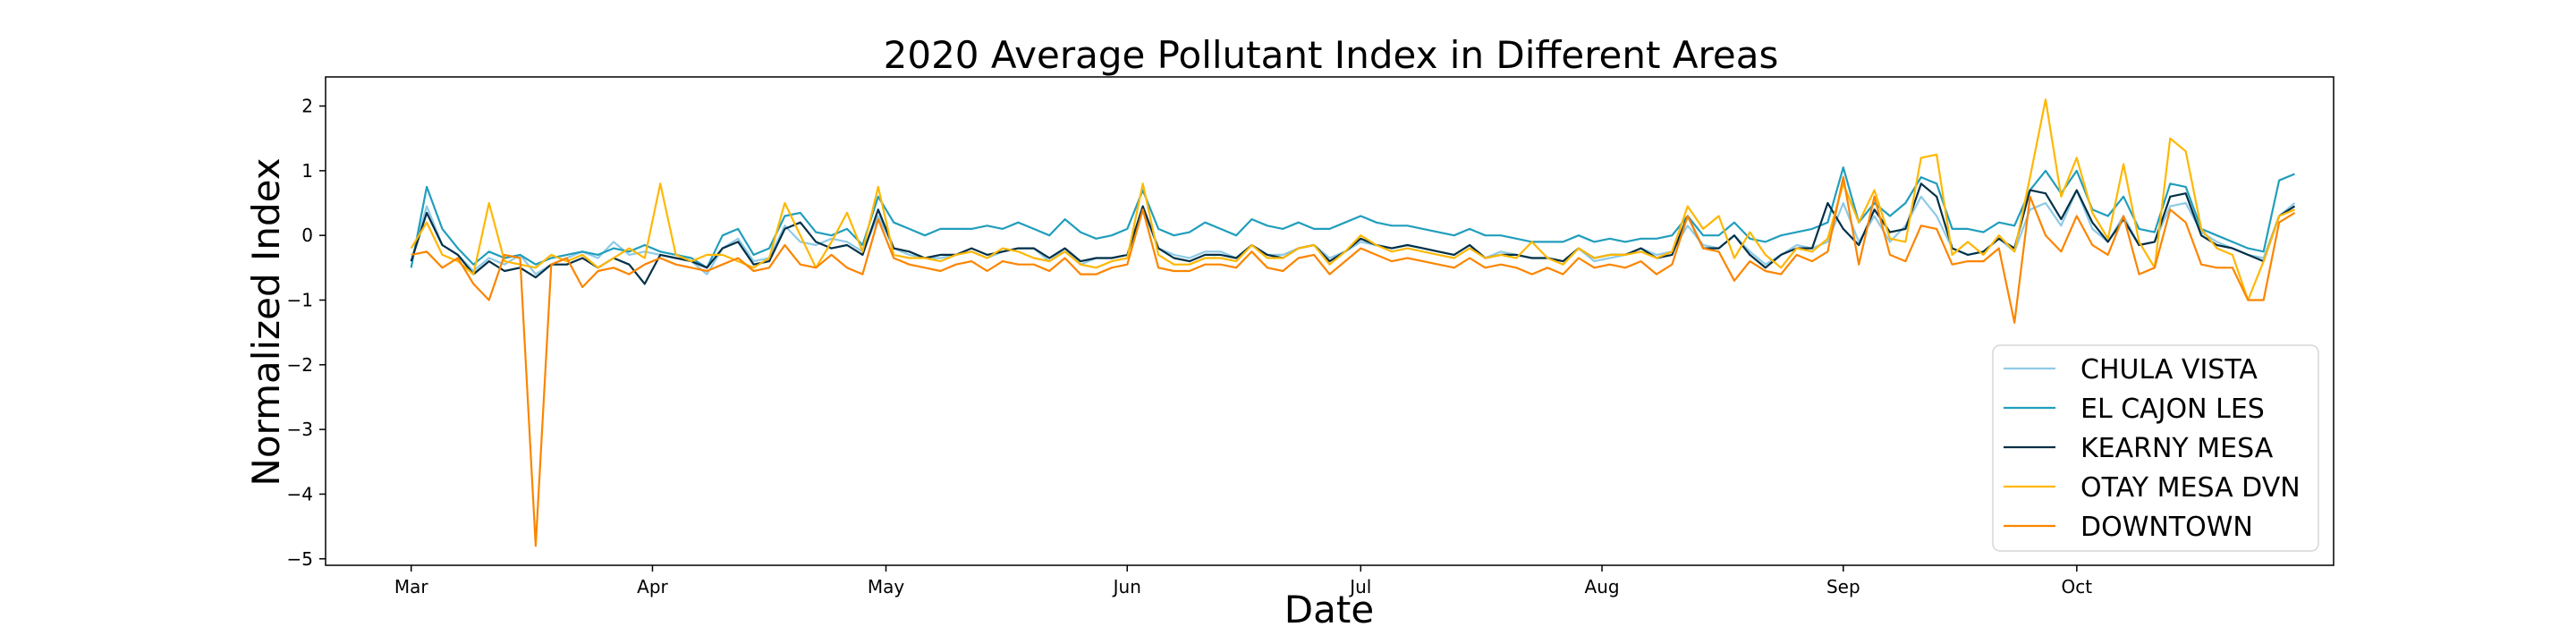 This screenshot has width=2576, height=644. What do you see at coordinates (266, 321) in the screenshot?
I see `y-axis-label: Normalized Index` at bounding box center [266, 321].